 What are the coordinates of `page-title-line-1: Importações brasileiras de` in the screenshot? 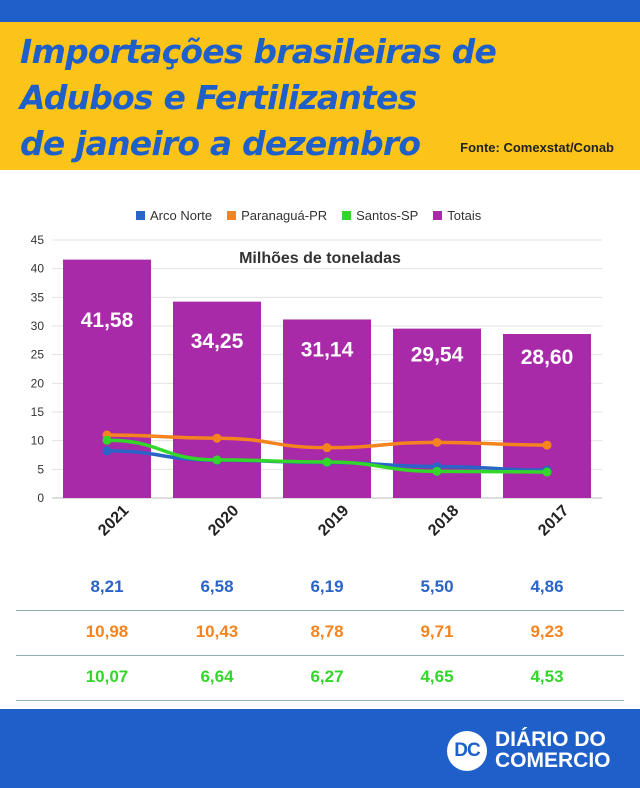 It's located at (258, 51).